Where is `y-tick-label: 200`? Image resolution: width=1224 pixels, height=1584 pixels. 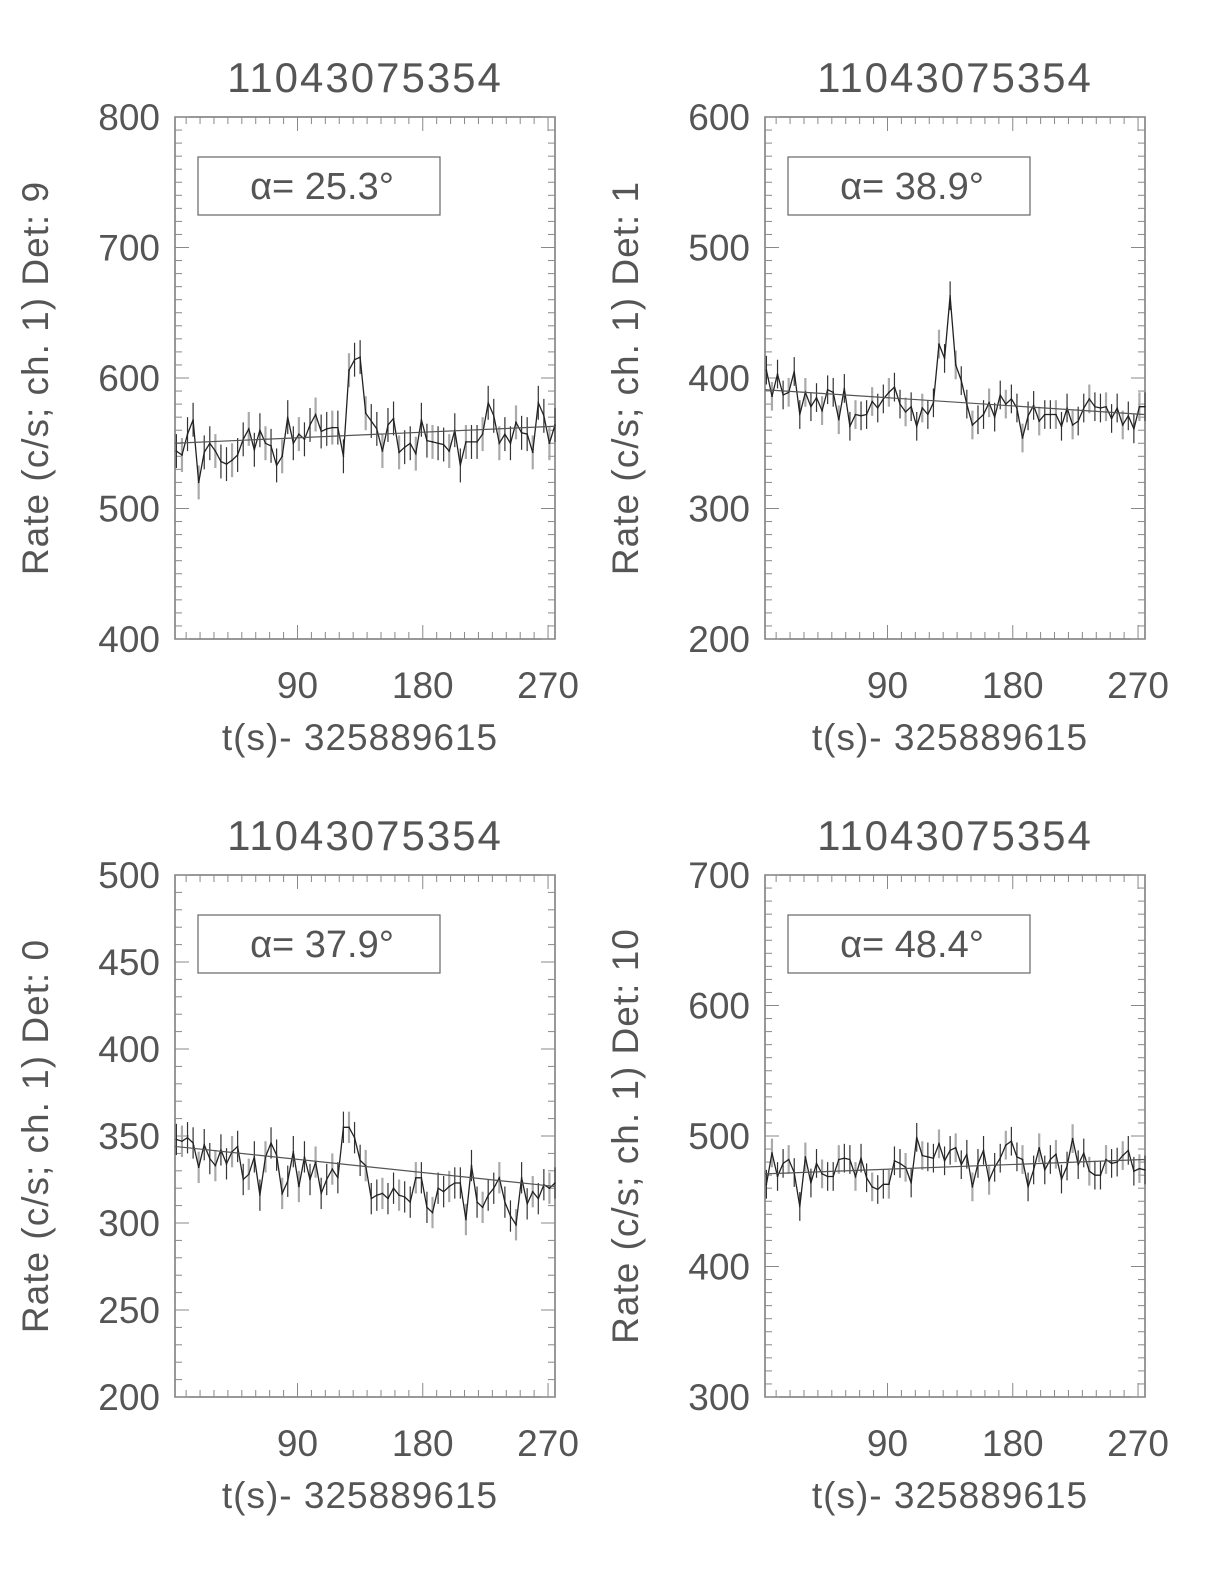
y-tick-label: 200 is located at coordinates (719, 639).